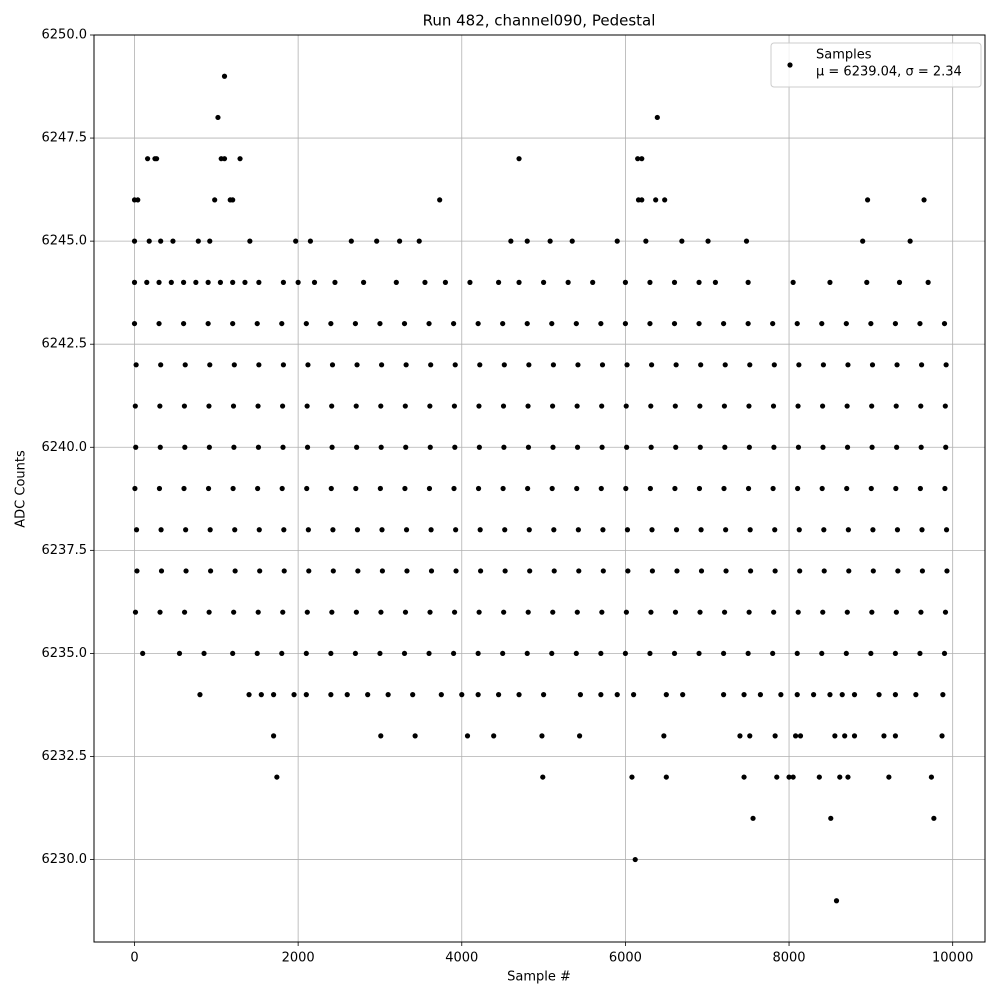  I want to click on y-tick-label: 6250.0, so click(65, 35).